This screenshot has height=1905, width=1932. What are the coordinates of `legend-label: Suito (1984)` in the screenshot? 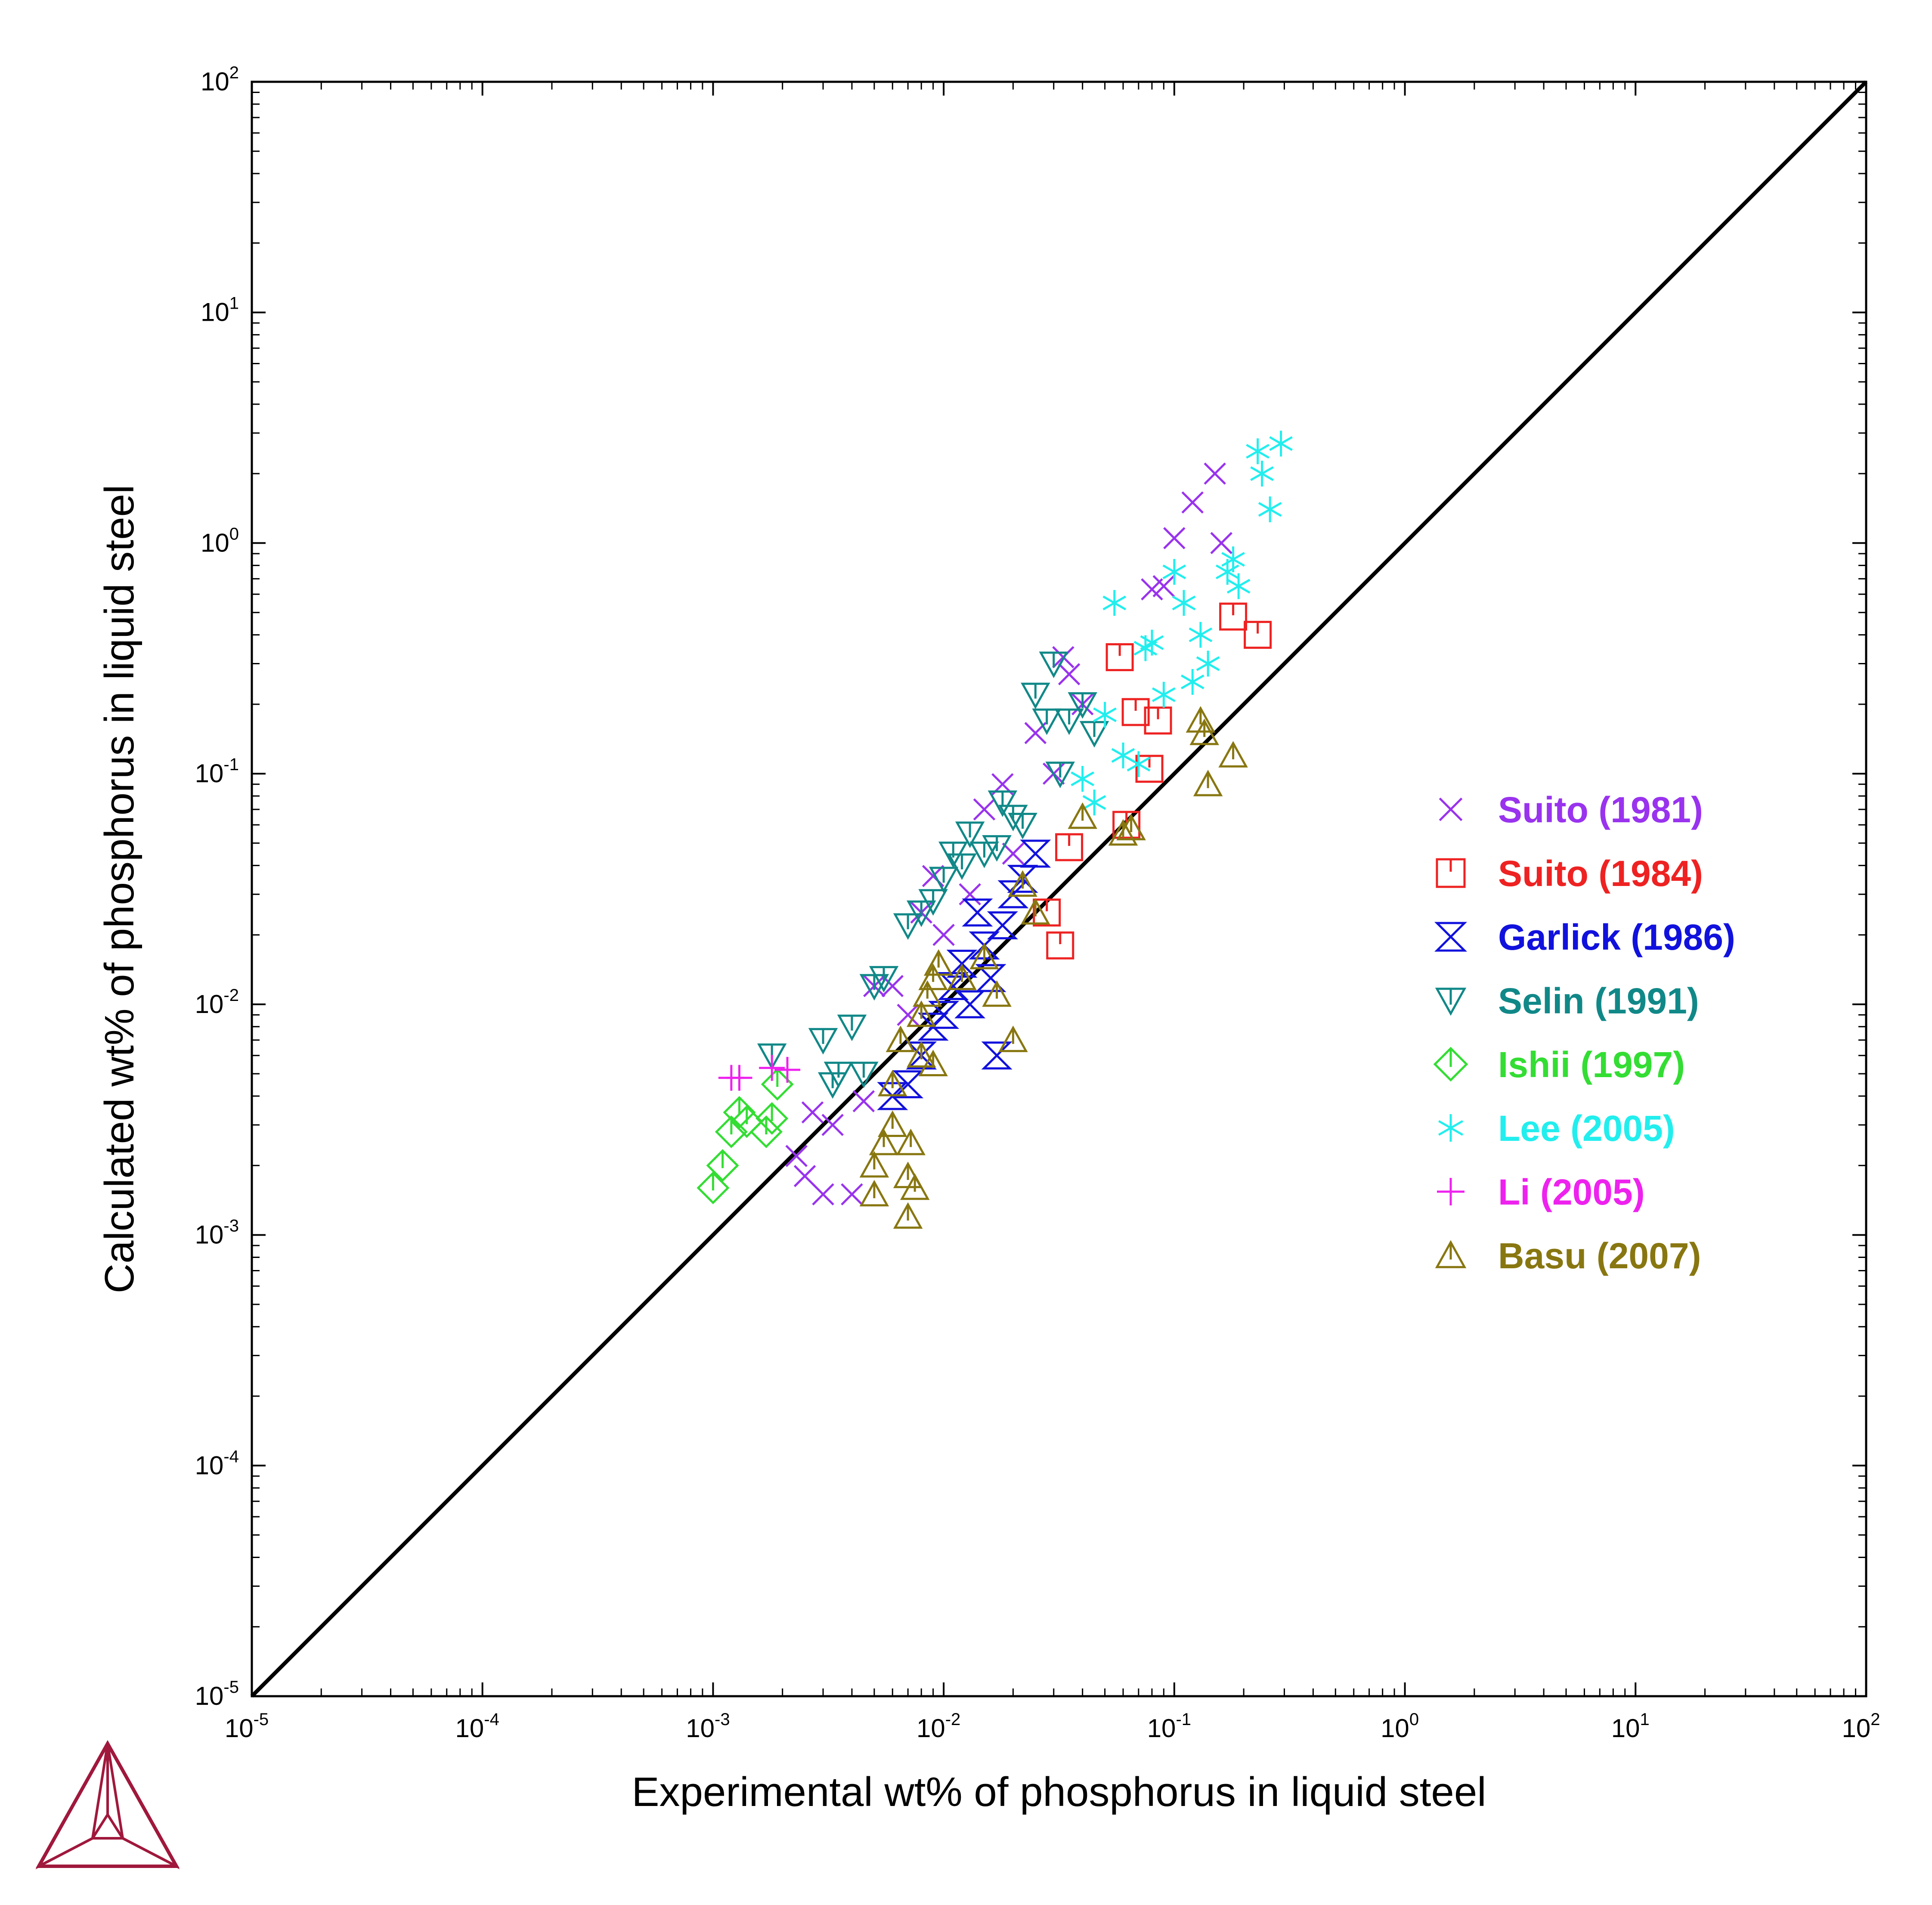 It's located at (1600, 873).